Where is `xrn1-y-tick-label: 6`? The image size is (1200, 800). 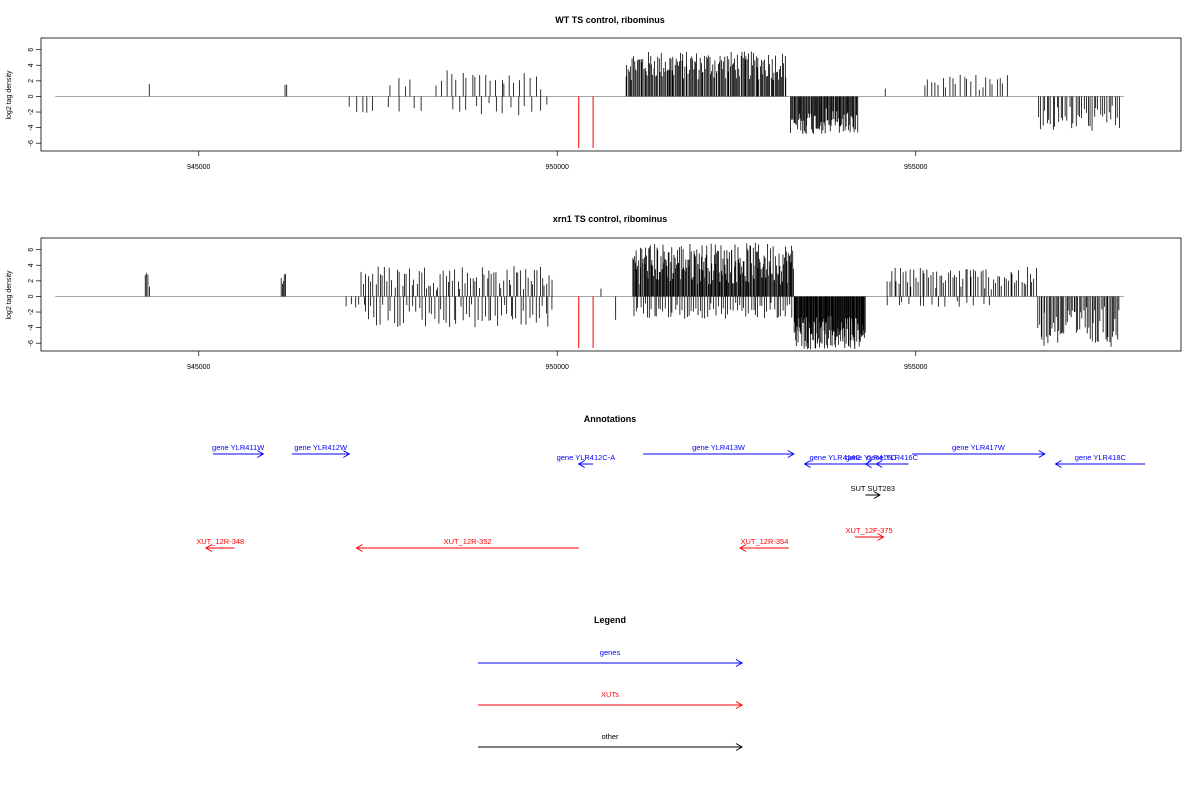
xrn1-y-tick-label: 6 is located at coordinates (31, 250).